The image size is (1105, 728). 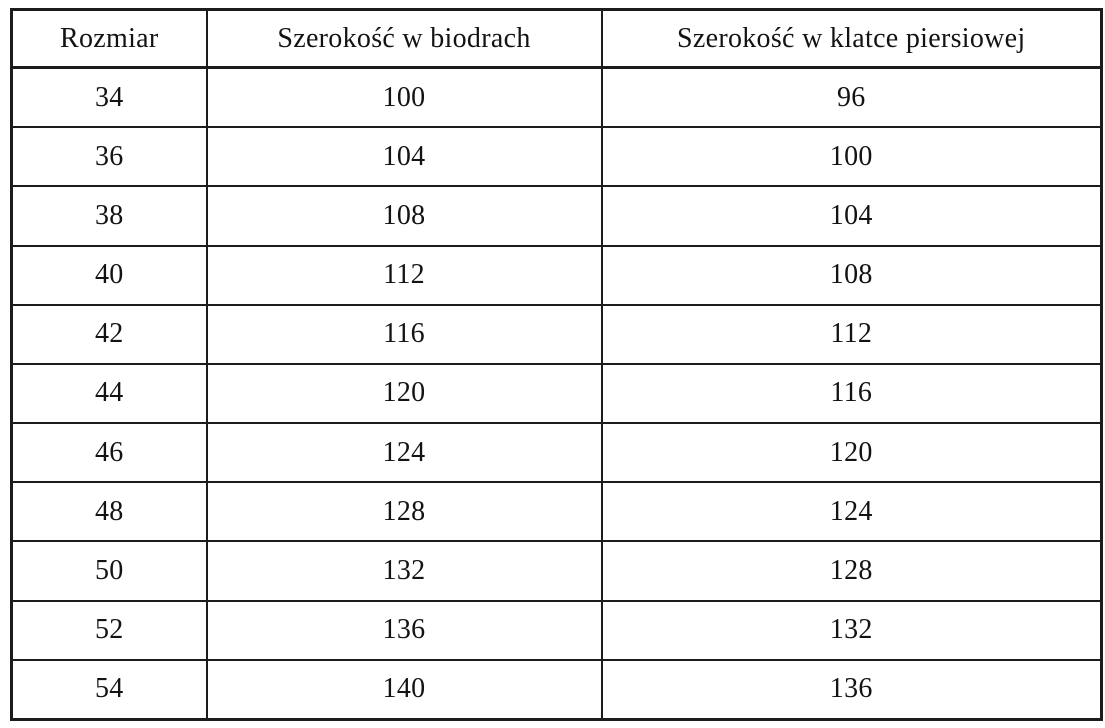 I want to click on cell-size: 34, so click(x=109, y=97).